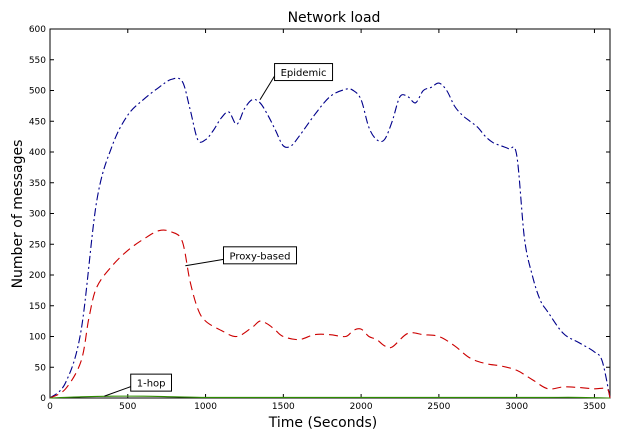  Describe the element at coordinates (37, 215) in the screenshot. I see `y-tick-label: 300` at that location.